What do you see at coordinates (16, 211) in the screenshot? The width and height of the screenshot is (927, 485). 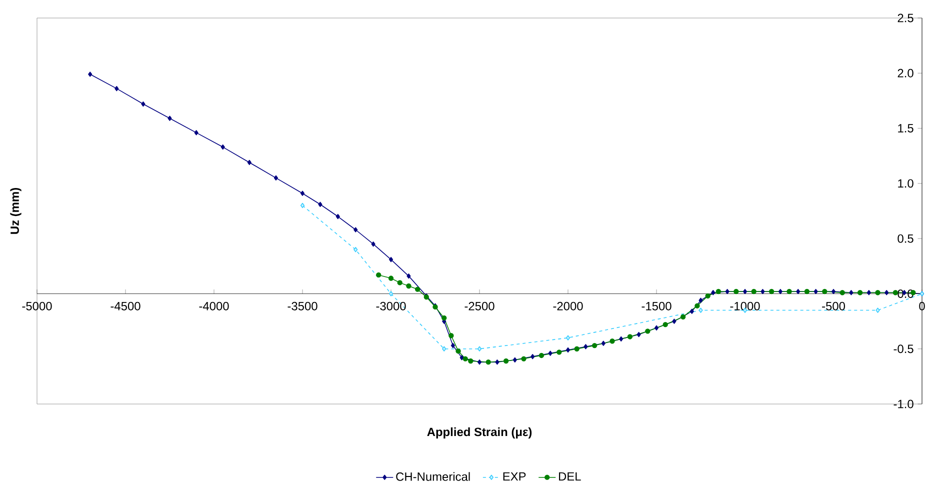 I see `y-axis-title: Uz (mm)` at bounding box center [16, 211].